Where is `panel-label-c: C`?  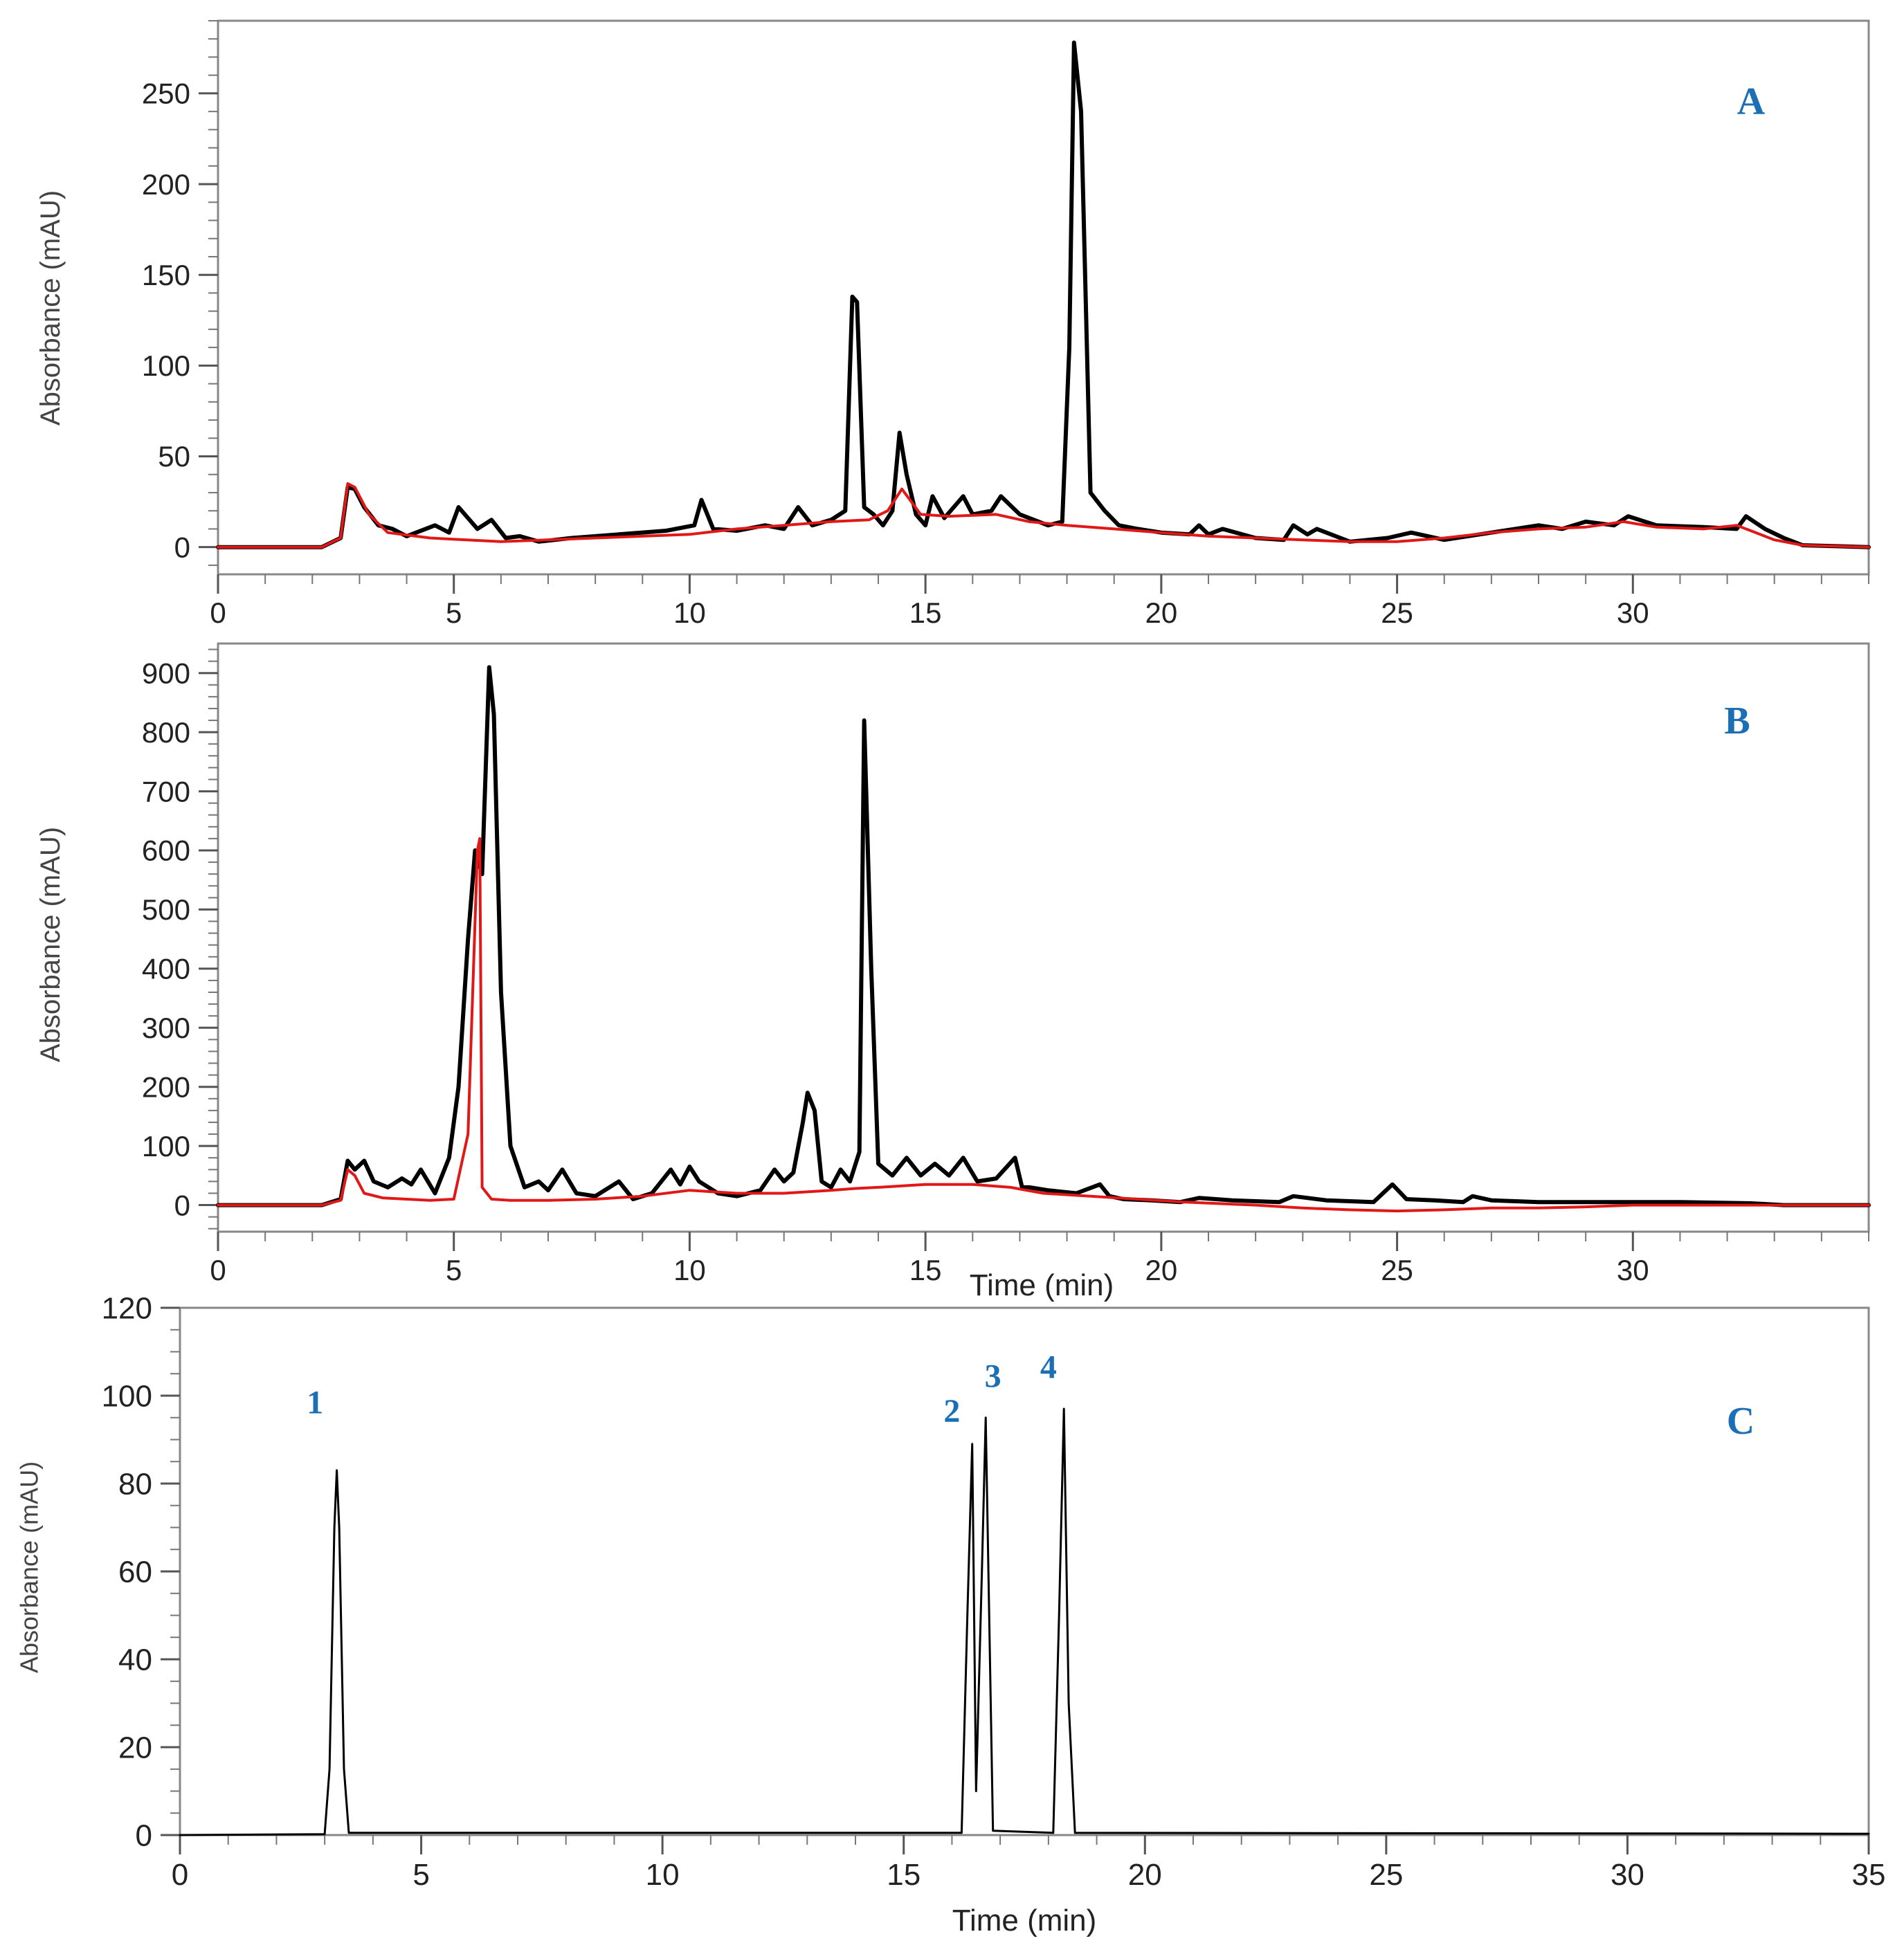 panel-label-c: C is located at coordinates (1741, 1421).